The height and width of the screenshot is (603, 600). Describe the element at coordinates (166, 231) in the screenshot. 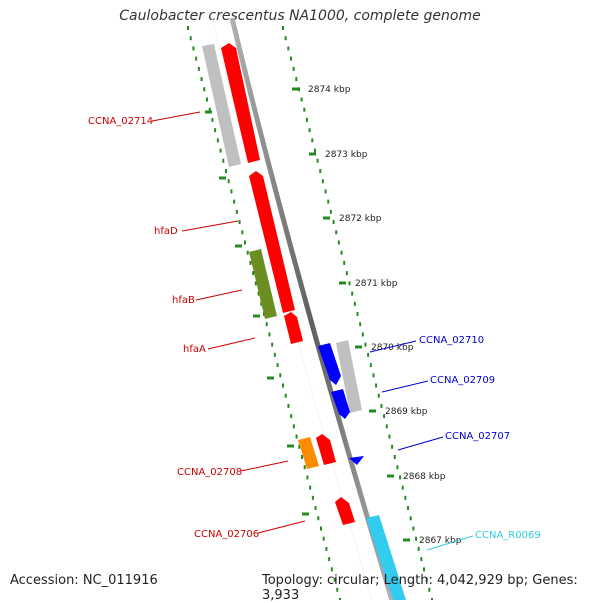

I see `gene-label: hfaD` at that location.